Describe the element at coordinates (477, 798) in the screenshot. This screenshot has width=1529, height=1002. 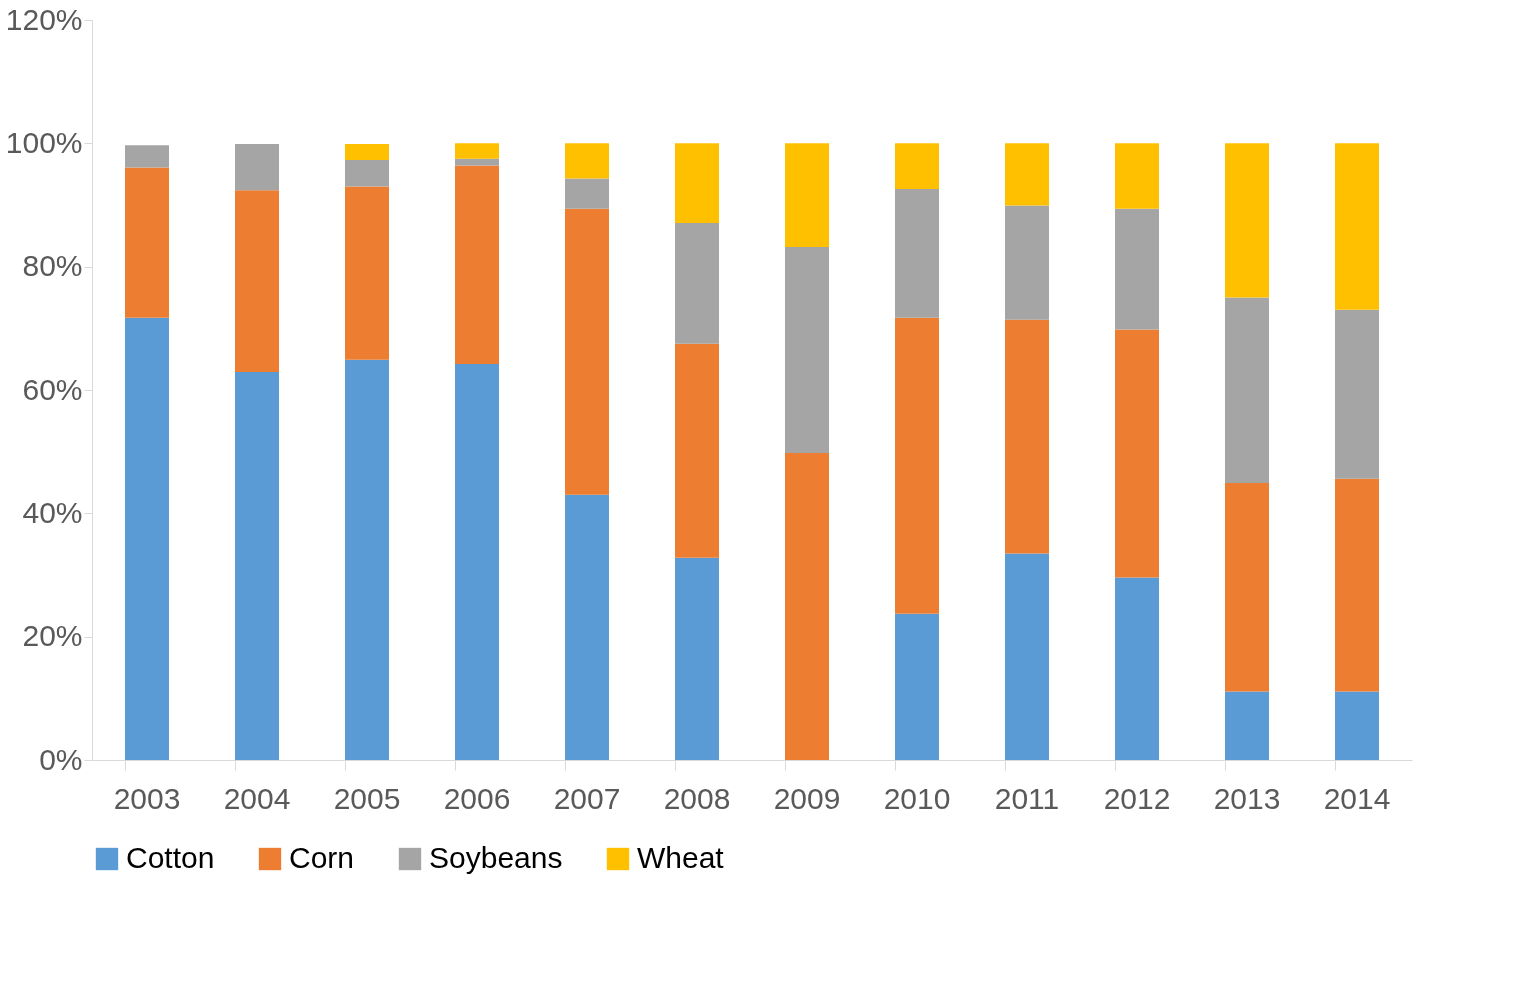
I see `x-tick-label: 2006` at that location.